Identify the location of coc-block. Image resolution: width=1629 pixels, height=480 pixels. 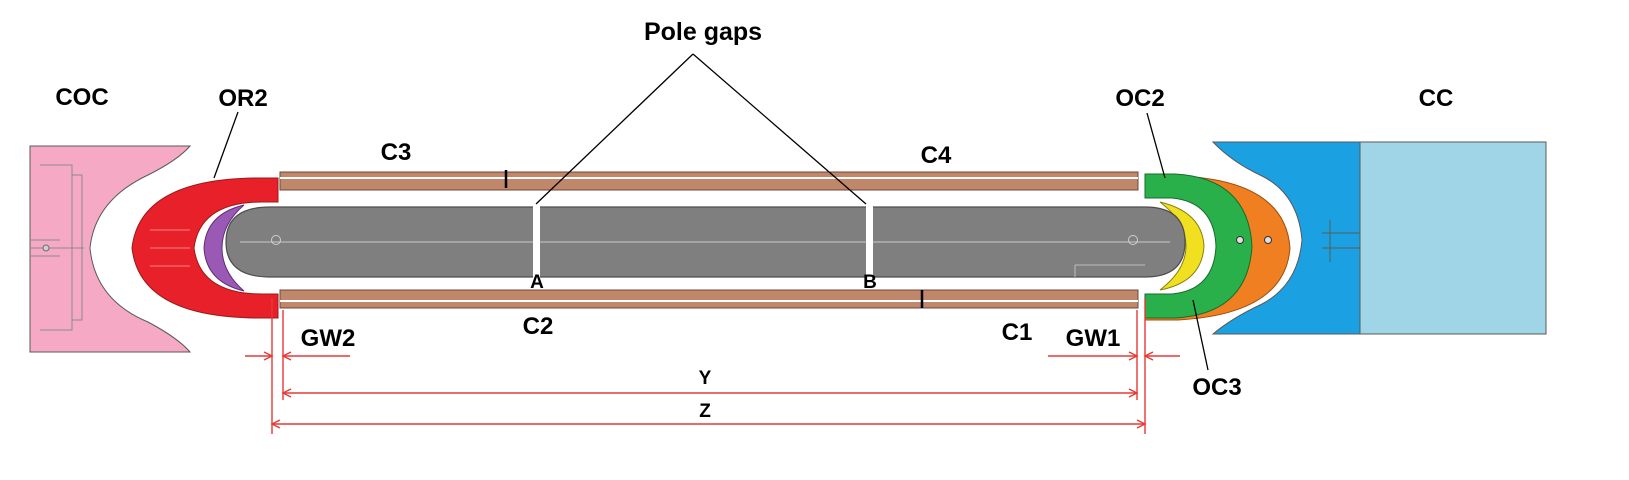
(110, 249).